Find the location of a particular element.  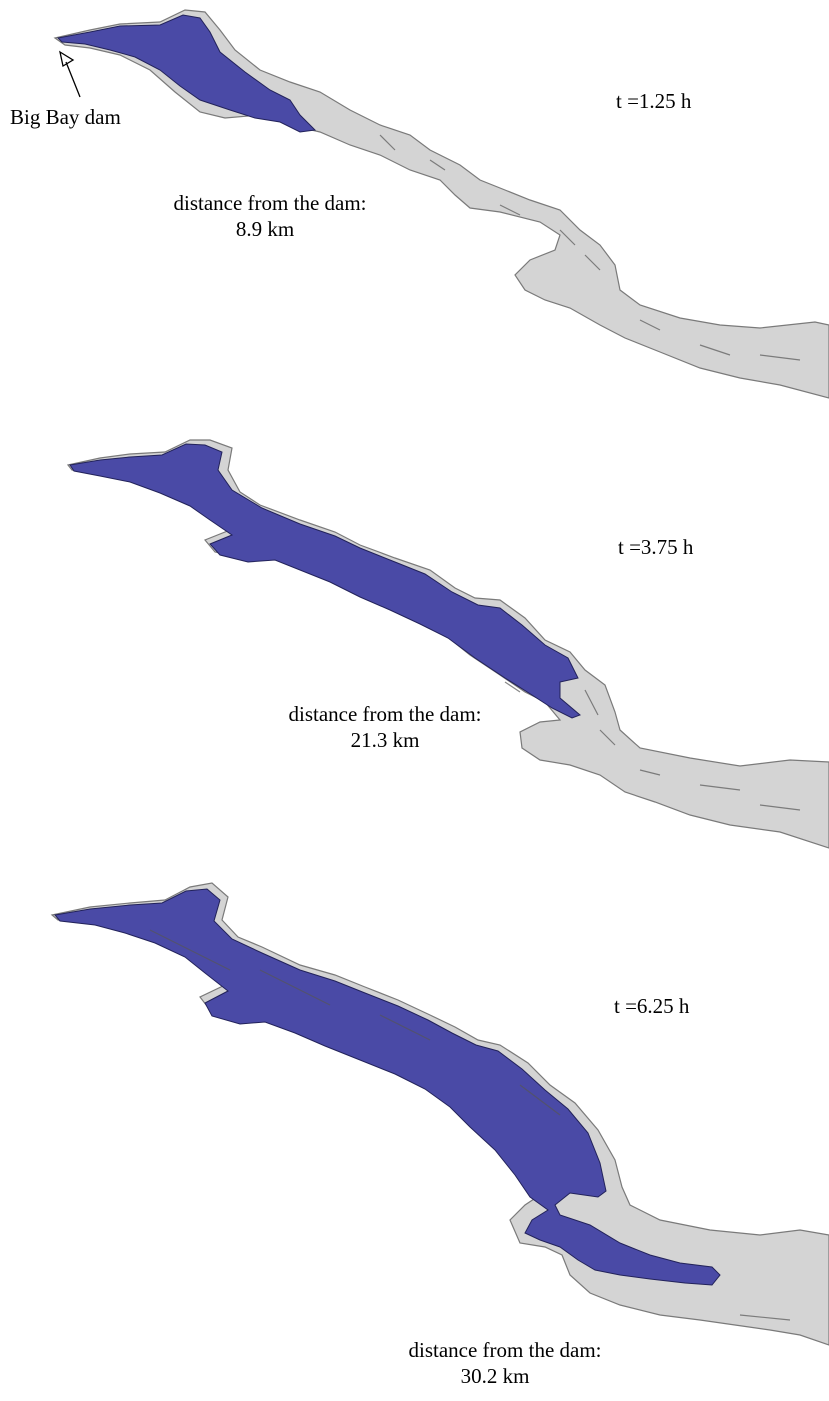

distance-caption-1: distance from the dam: 8.9 km is located at coordinates (270, 216).